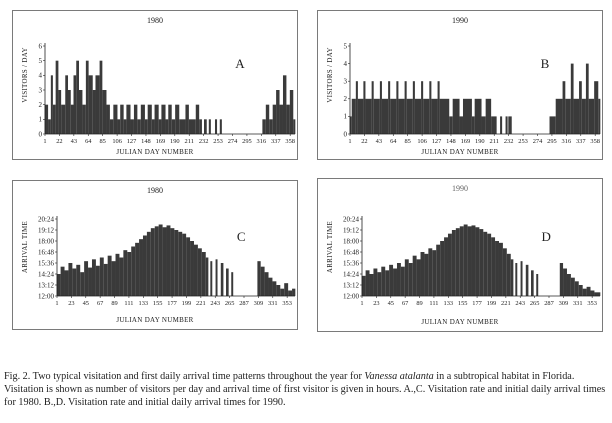  What do you see at coordinates (346, 82) in the screenshot?
I see `y-tick-label: 3` at bounding box center [346, 82].